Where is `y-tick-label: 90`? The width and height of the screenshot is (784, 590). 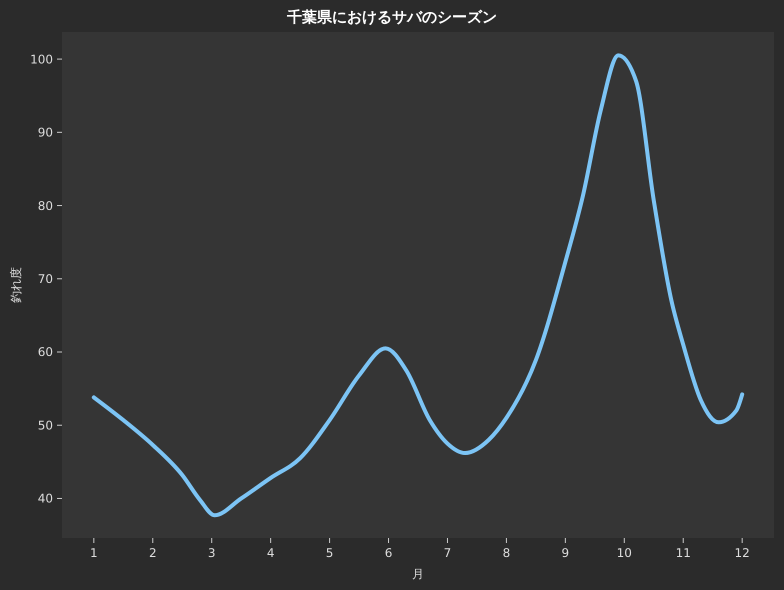 y-tick-label: 90 is located at coordinates (45, 133).